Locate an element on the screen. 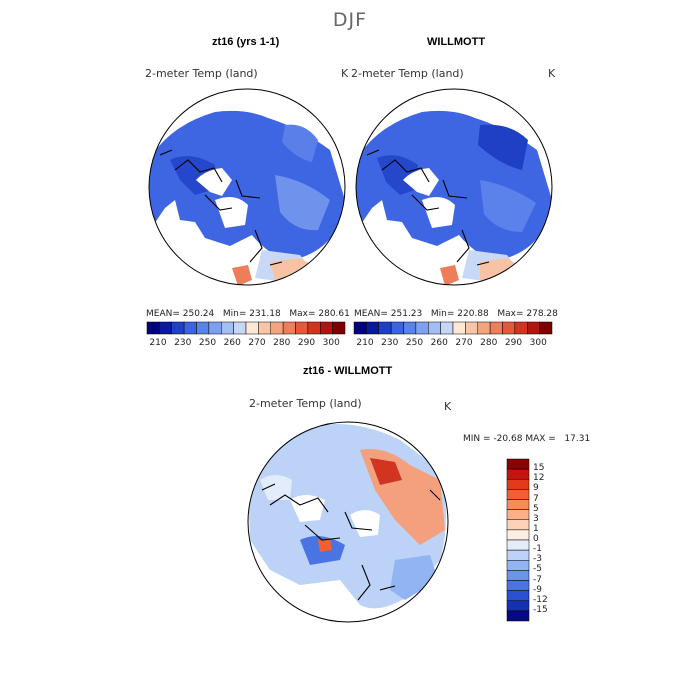 The image size is (700, 700). season-title: DJF is located at coordinates (350, 20).